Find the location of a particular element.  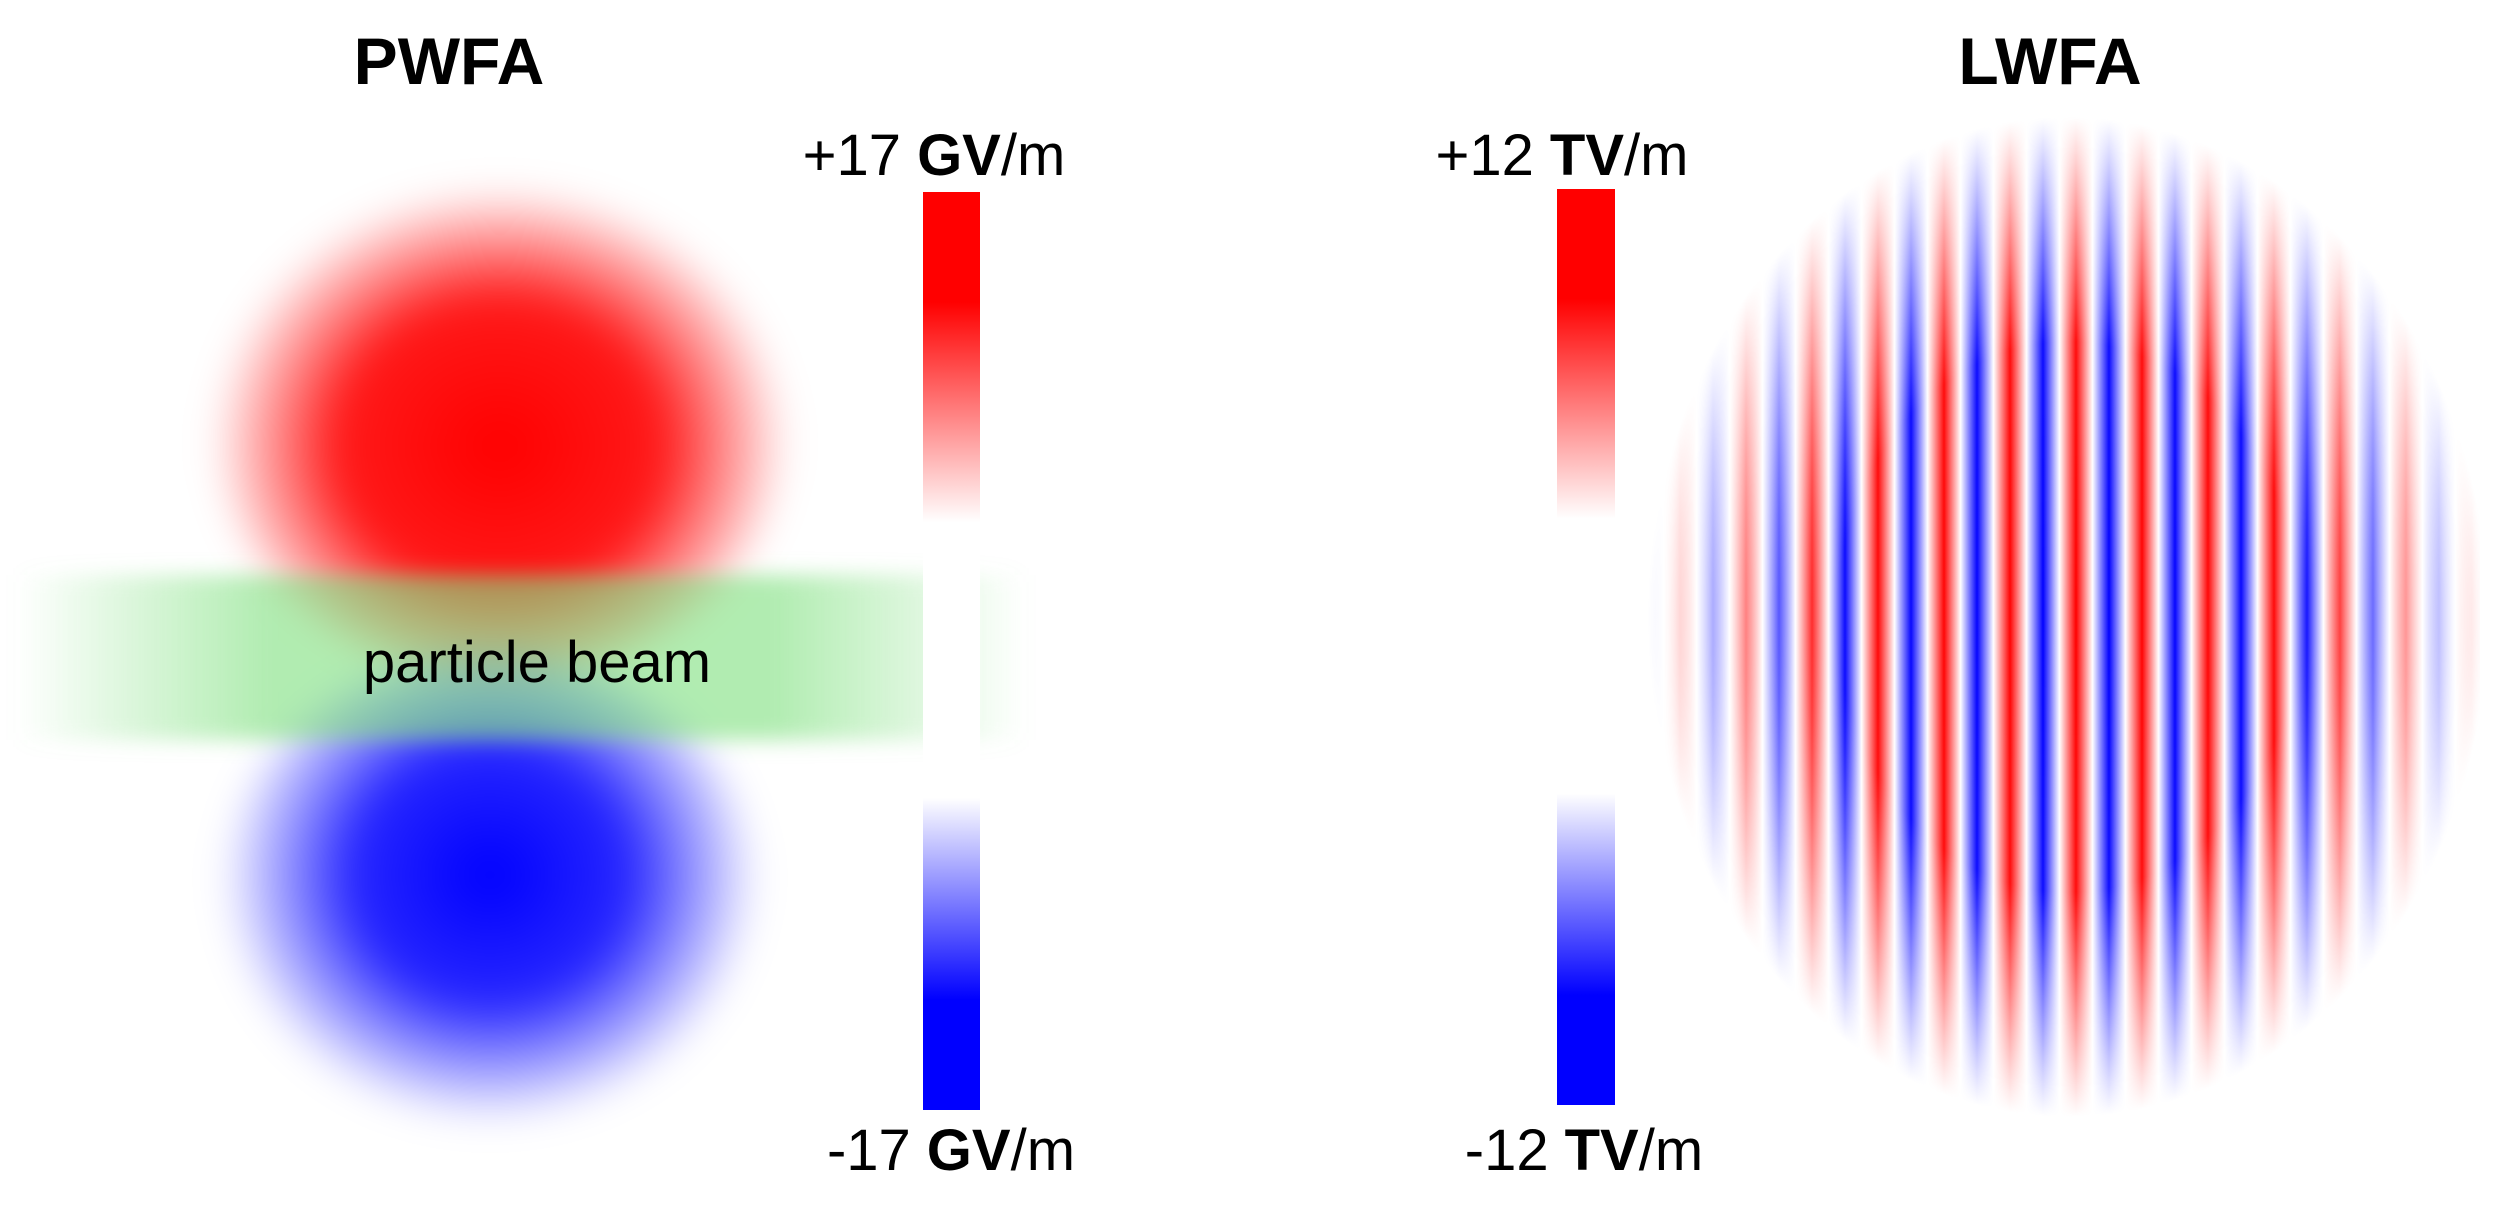

colorbar-max-label: +12 TV/m is located at coordinates (1562, 155).